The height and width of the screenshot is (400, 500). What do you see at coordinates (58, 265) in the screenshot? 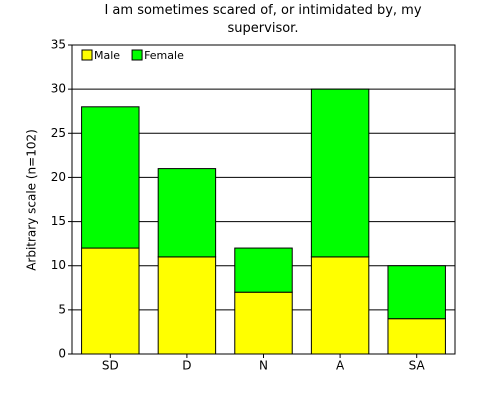
I see `y-tick-label: 10` at bounding box center [58, 265].